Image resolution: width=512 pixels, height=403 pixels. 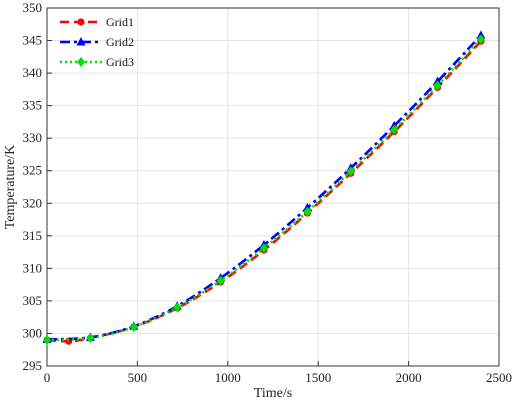 I want to click on legend-label: Grid1, so click(x=120, y=22).